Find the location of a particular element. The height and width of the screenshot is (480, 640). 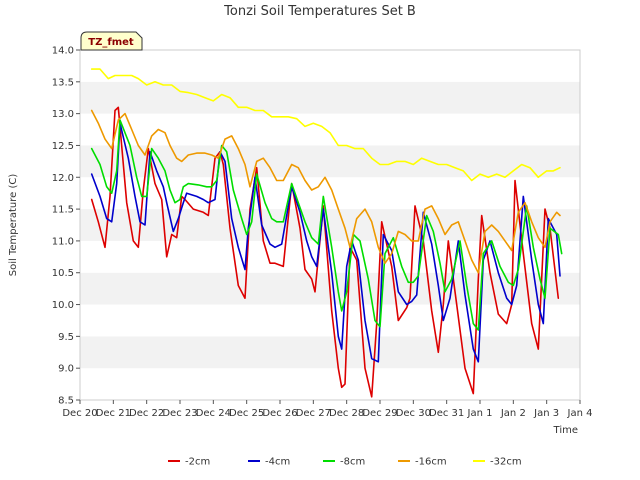

legend: -2cm -4cm -8cm -16cm -32cm is located at coordinates (345, 462).